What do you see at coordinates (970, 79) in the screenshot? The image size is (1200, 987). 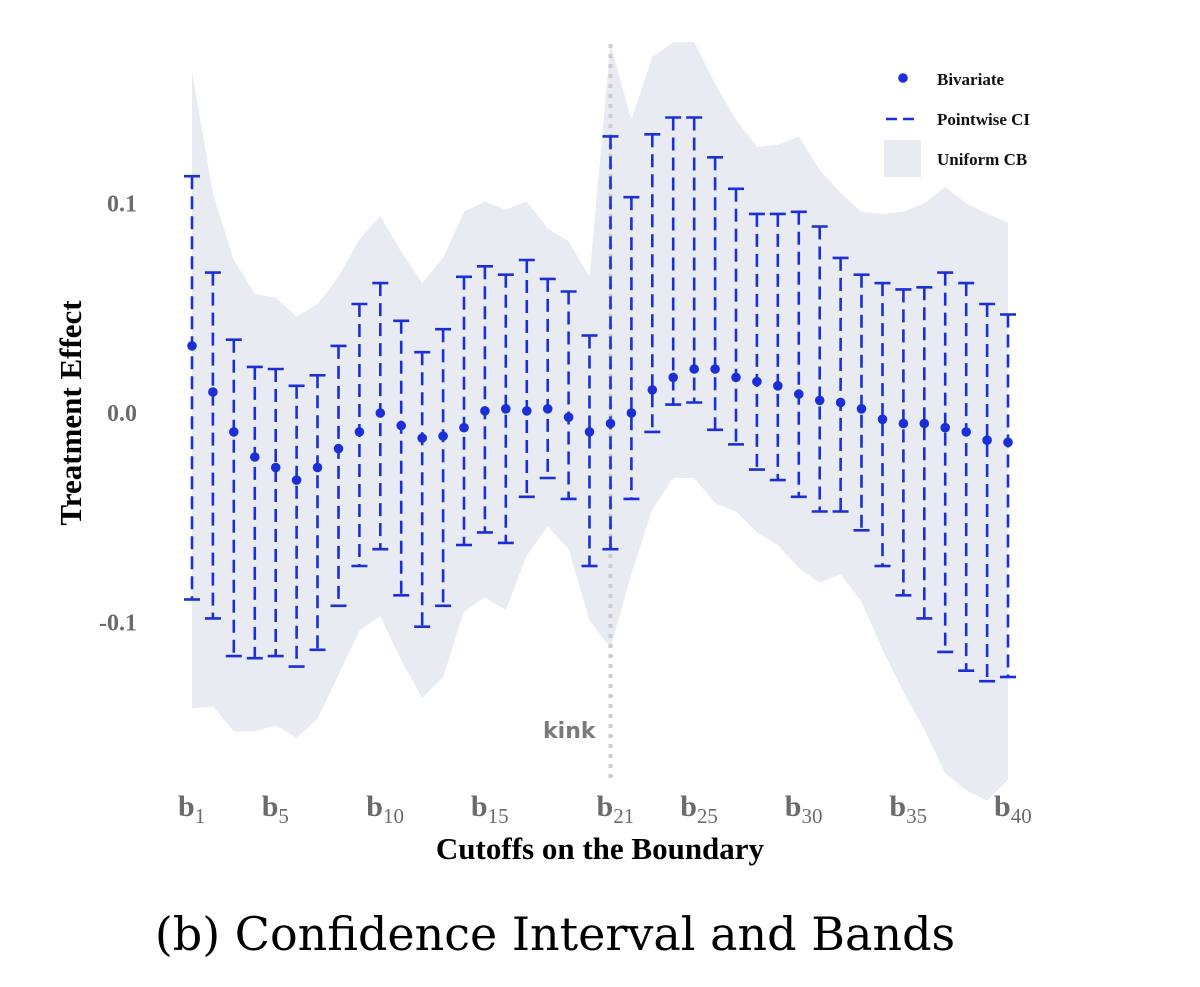 I see `legend-label: Bivariate` at bounding box center [970, 79].